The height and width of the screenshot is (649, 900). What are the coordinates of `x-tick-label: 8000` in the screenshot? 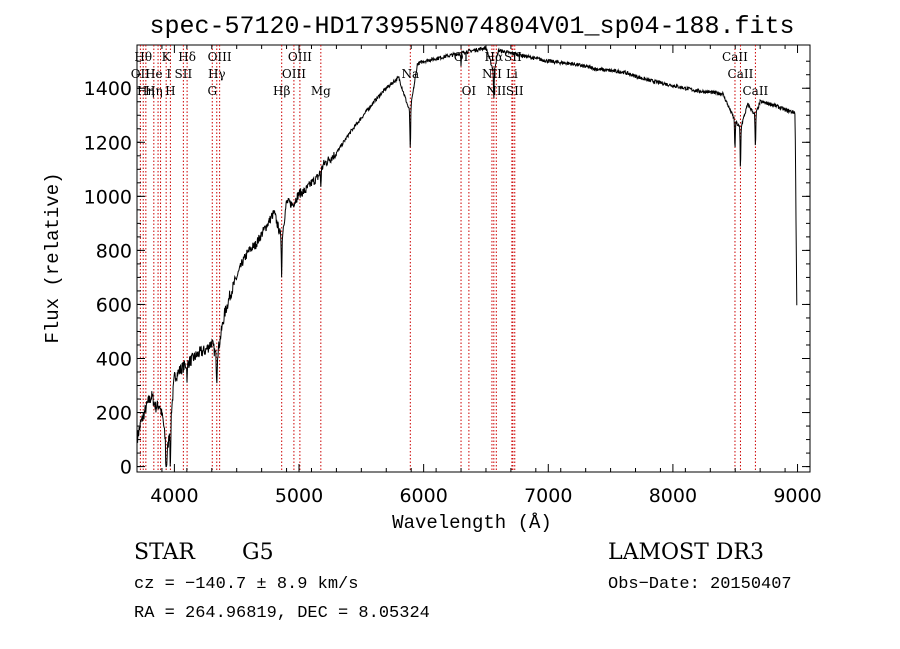 It's located at (673, 496).